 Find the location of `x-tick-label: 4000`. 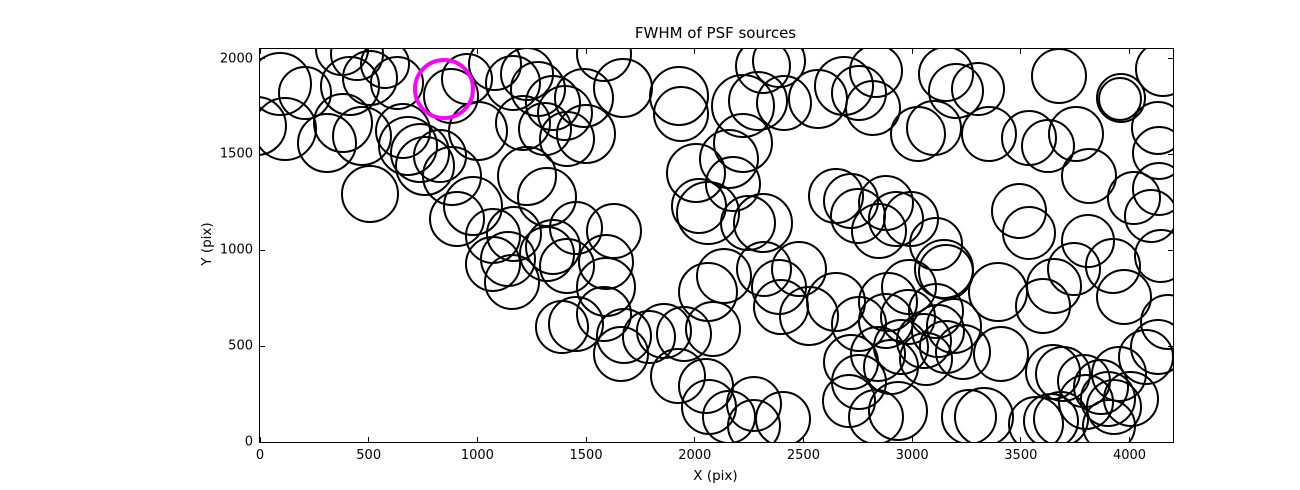

x-tick-label: 4000 is located at coordinates (1129, 455).